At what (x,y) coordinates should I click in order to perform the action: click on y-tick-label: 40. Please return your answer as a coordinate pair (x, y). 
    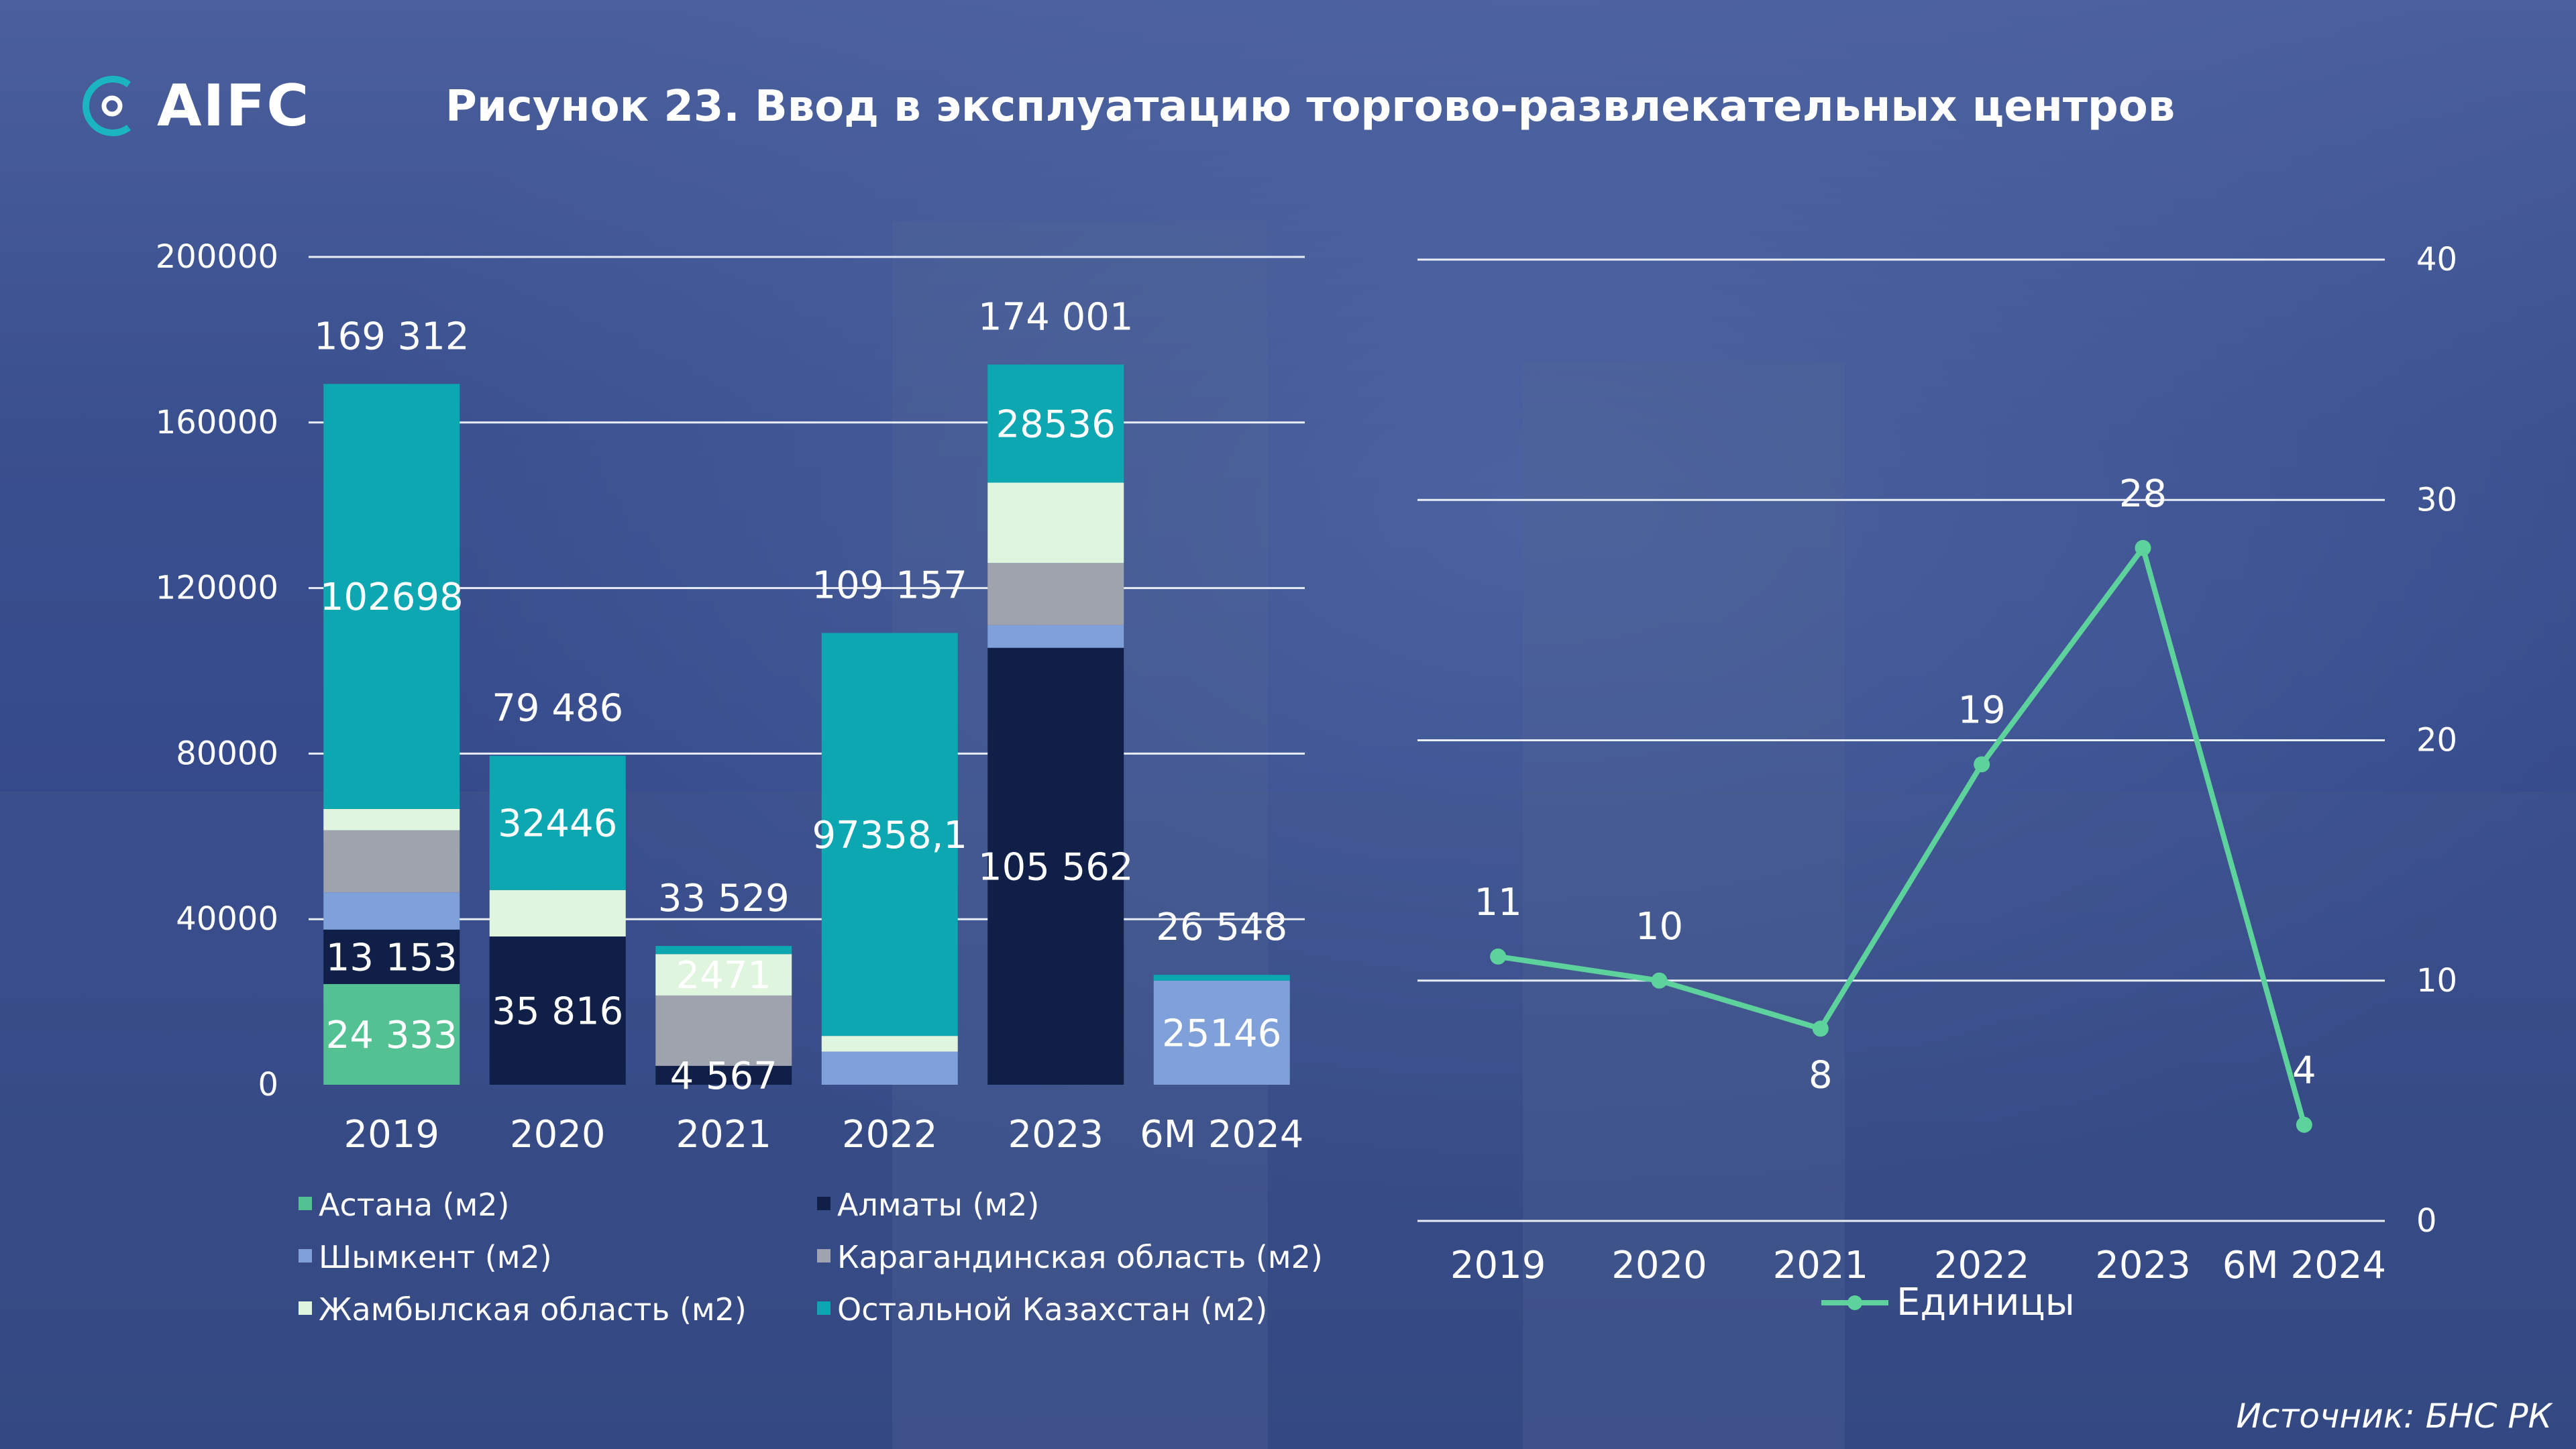
    Looking at the image, I should click on (2436, 259).